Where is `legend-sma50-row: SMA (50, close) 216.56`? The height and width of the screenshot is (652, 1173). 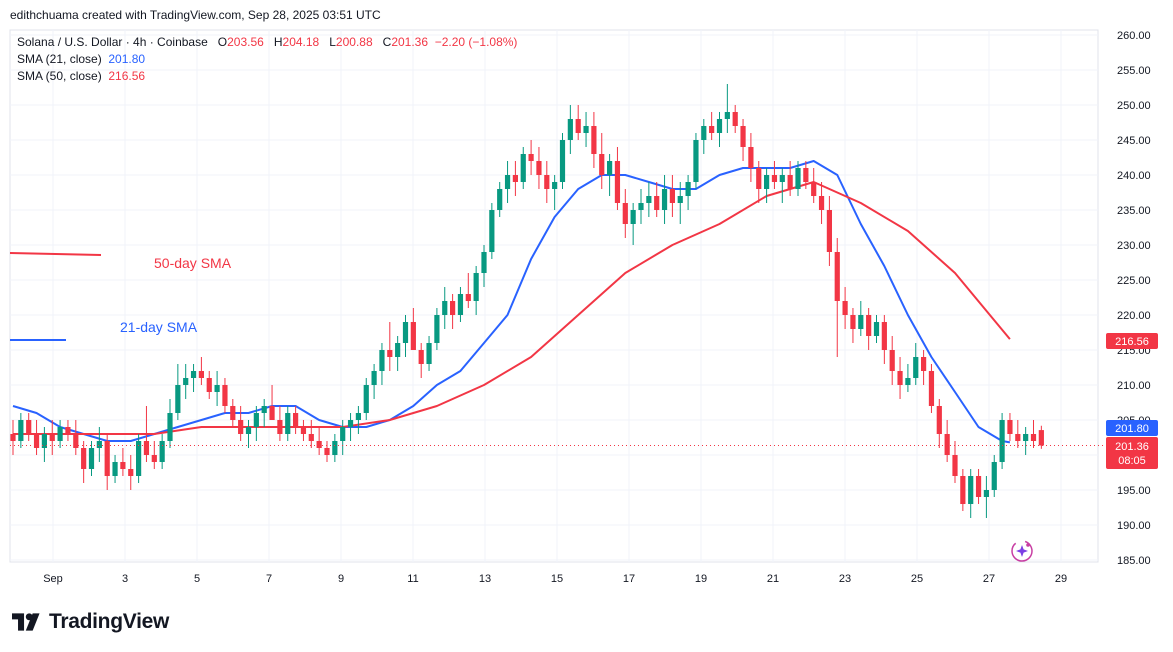 legend-sma50-row: SMA (50, close) 216.56 is located at coordinates (81, 76).